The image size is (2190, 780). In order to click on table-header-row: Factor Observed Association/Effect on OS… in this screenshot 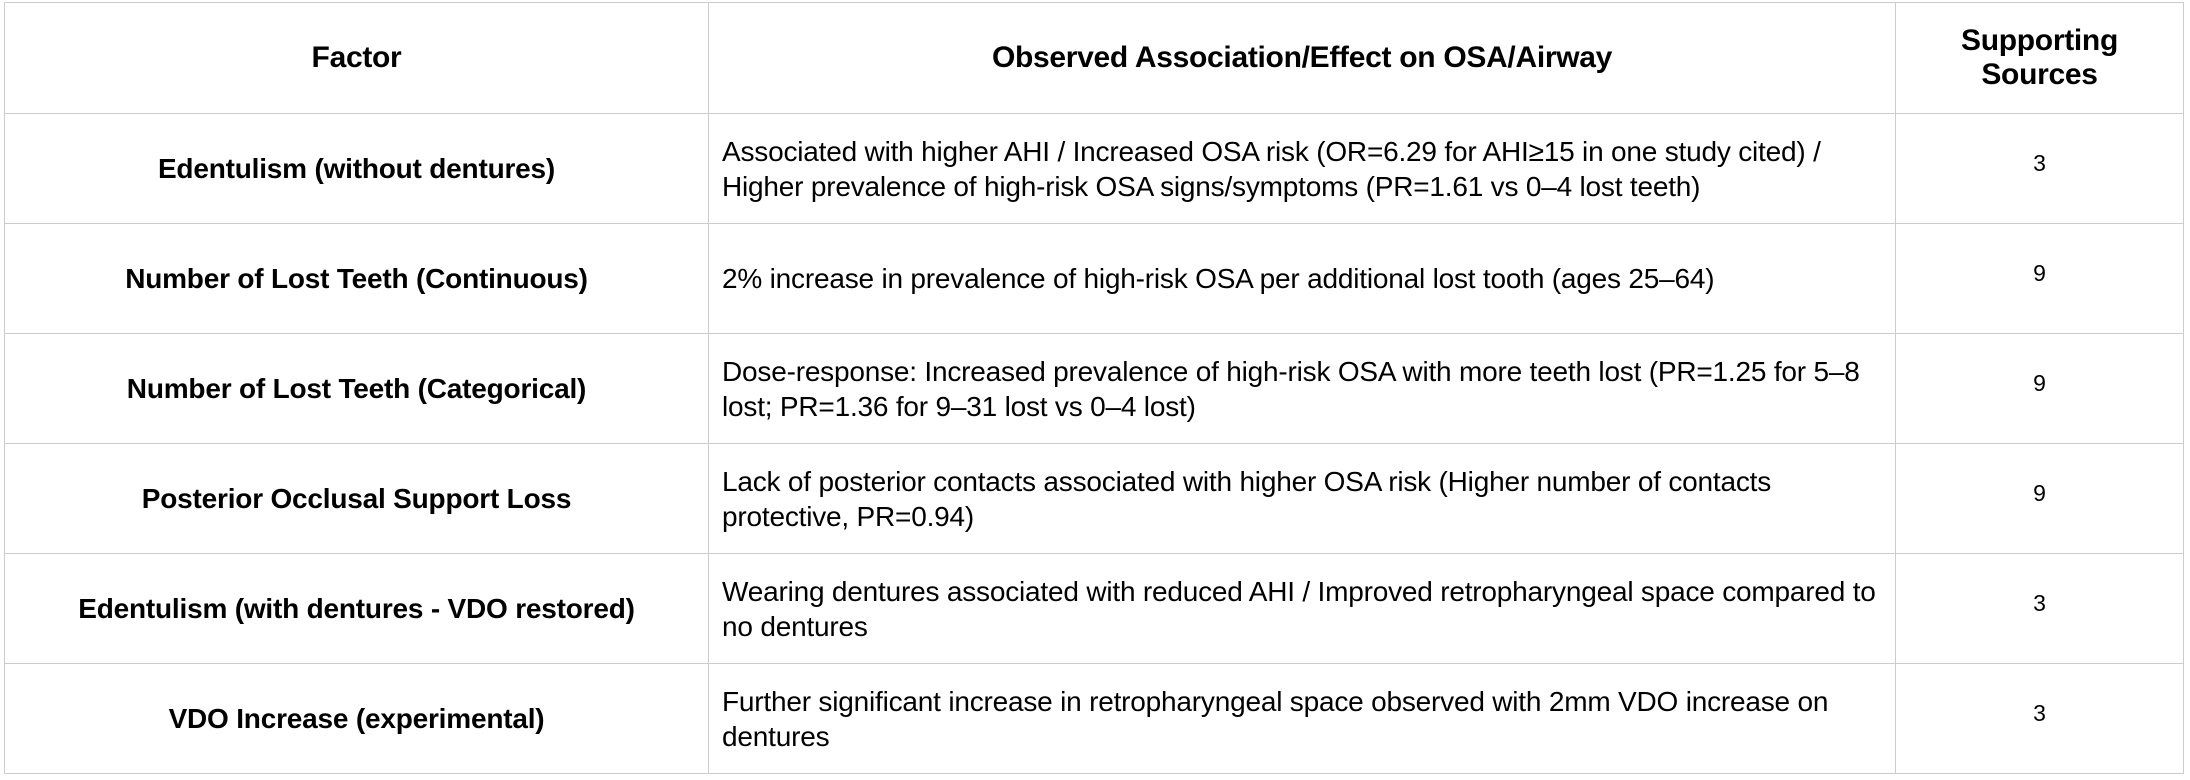, I will do `click(1094, 58)`.